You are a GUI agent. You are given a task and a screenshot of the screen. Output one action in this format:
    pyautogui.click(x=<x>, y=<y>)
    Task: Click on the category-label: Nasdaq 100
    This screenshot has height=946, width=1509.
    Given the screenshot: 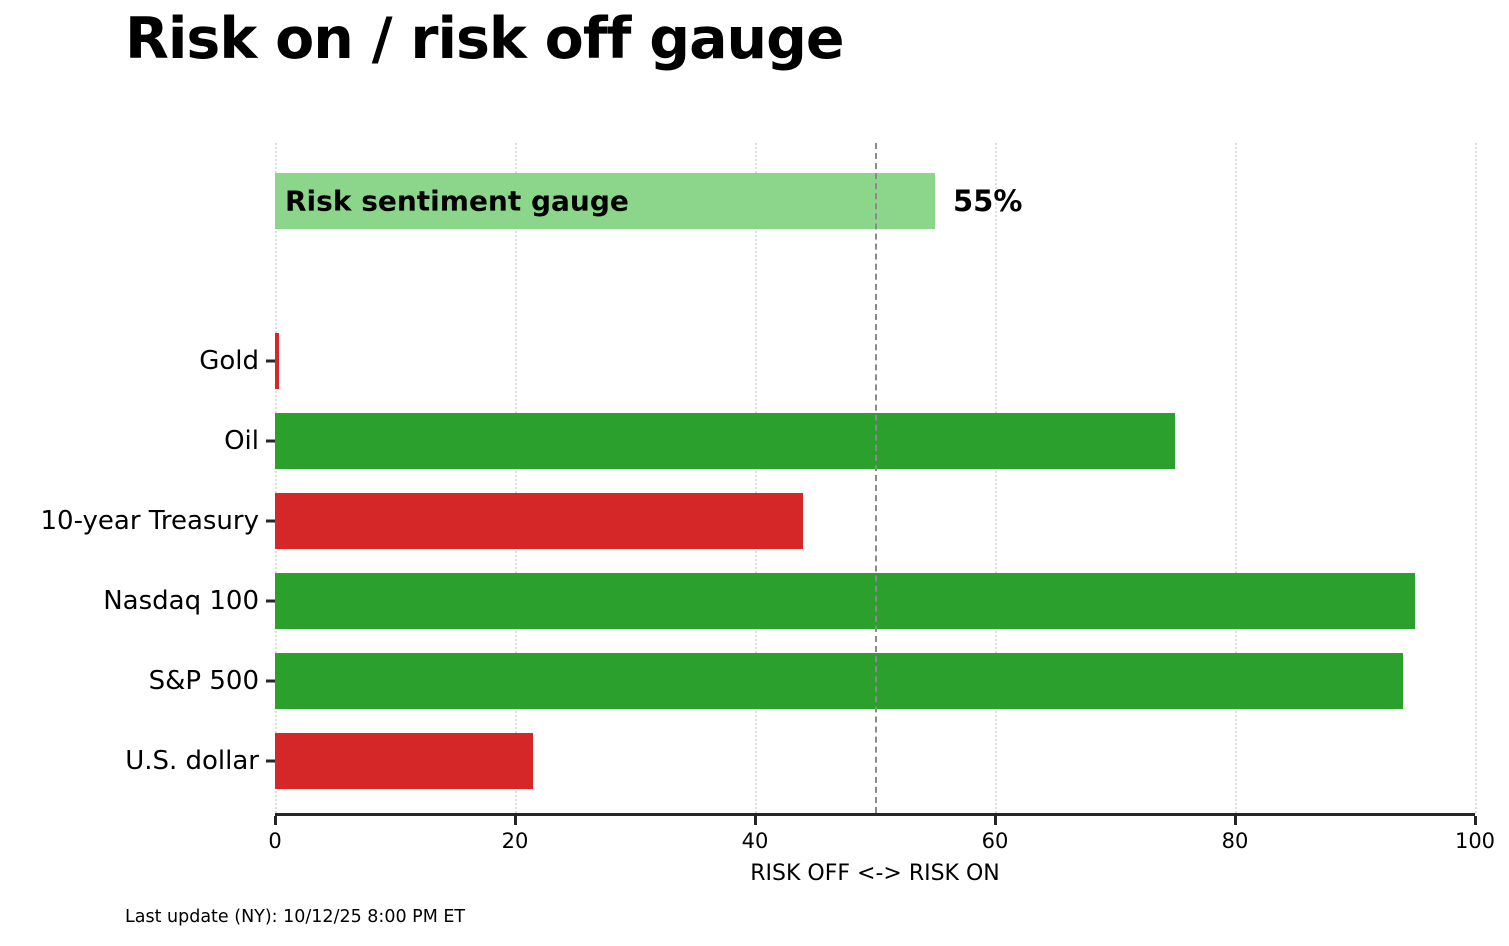 What is the action you would take?
    pyautogui.click(x=181, y=601)
    